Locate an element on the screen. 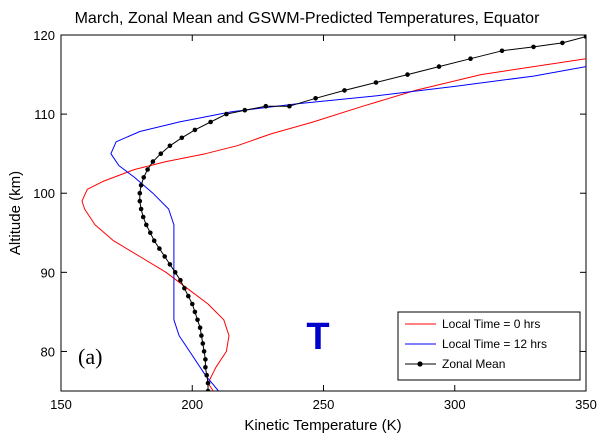 The image size is (609, 440). x-tick-label: 200 is located at coordinates (192, 404).